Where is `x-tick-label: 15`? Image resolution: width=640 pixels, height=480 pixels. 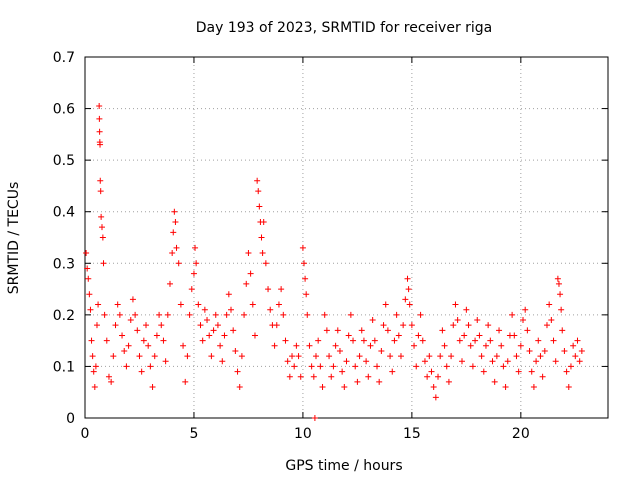
x-tick-label: 15 is located at coordinates (412, 434).